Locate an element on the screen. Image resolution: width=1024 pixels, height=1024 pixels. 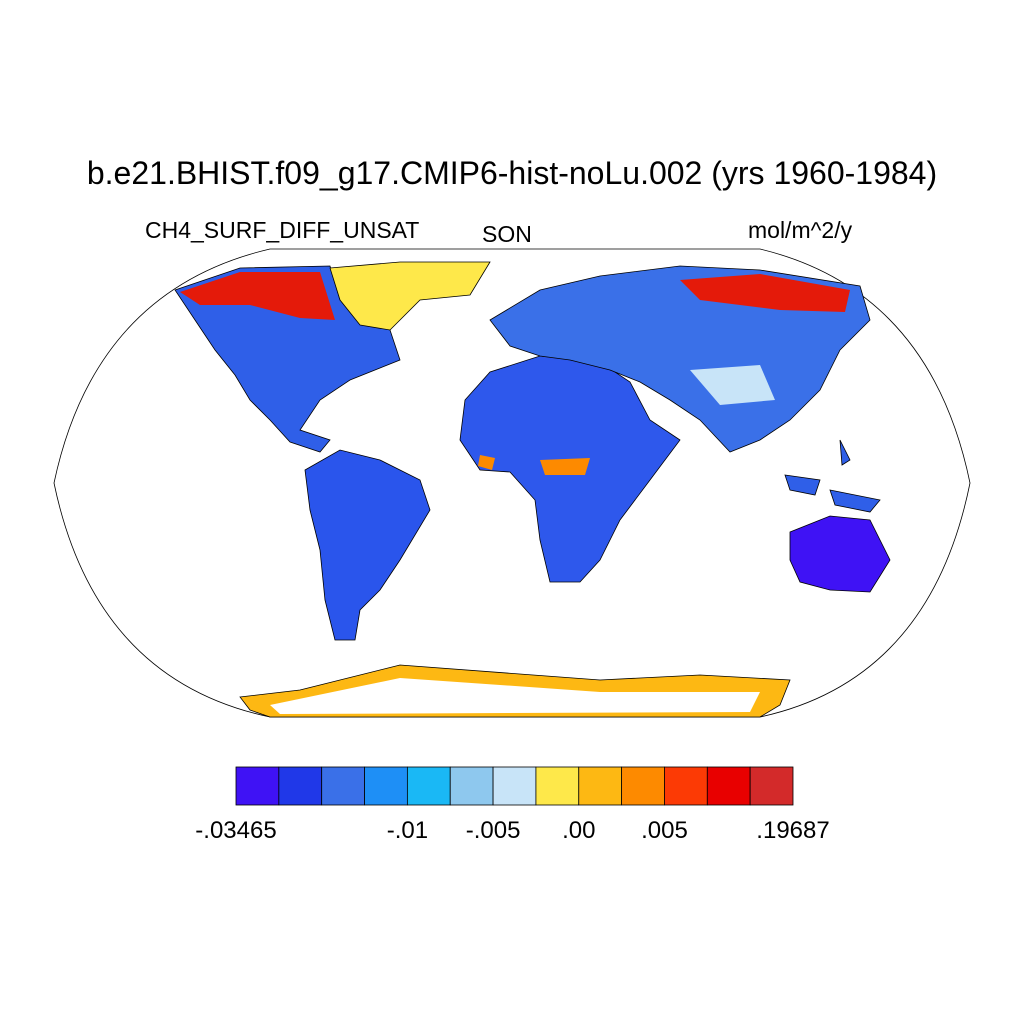
right-string: mol/m^2/y is located at coordinates (800, 230).